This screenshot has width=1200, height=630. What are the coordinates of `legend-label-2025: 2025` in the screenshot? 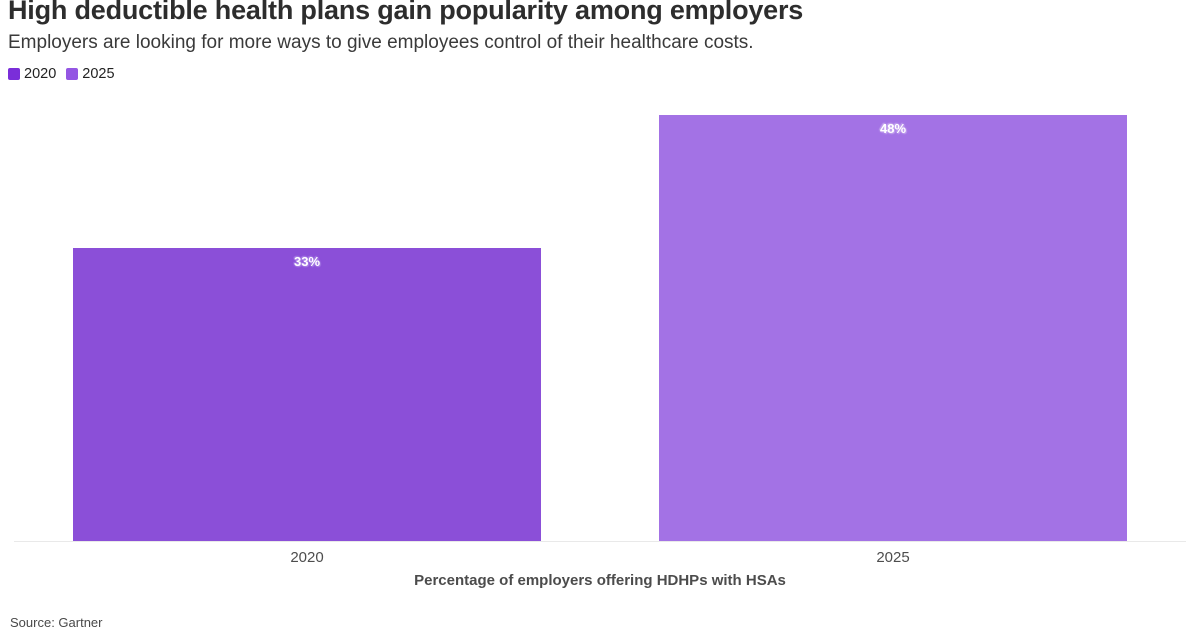 It's located at (98, 74).